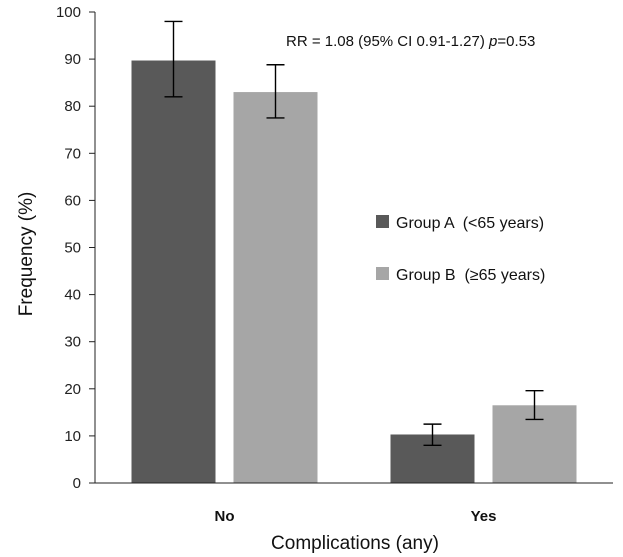  Describe the element at coordinates (72, 295) in the screenshot. I see `y-tick-label: 40` at that location.